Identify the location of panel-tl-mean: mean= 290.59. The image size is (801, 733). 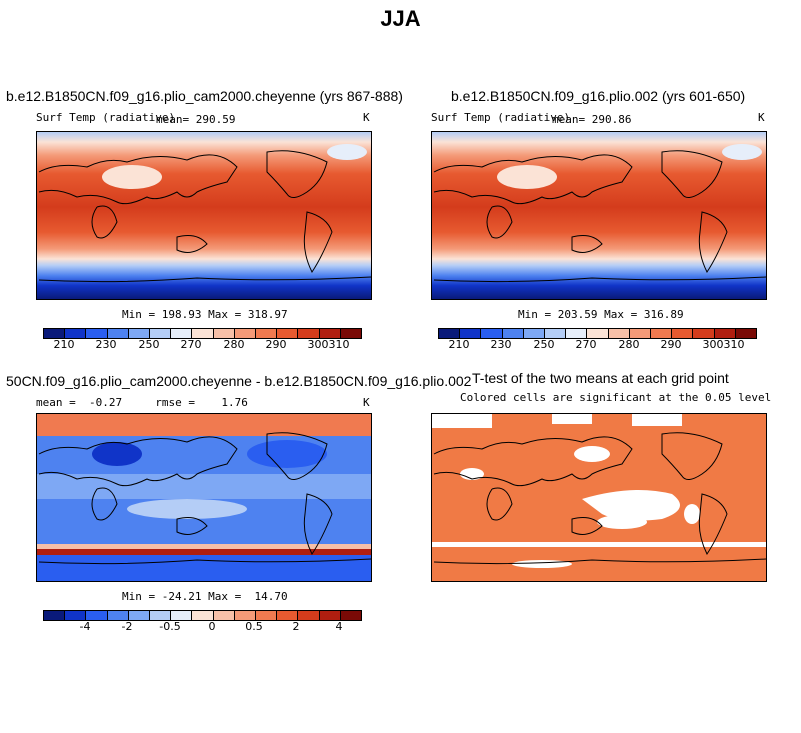
(196, 119).